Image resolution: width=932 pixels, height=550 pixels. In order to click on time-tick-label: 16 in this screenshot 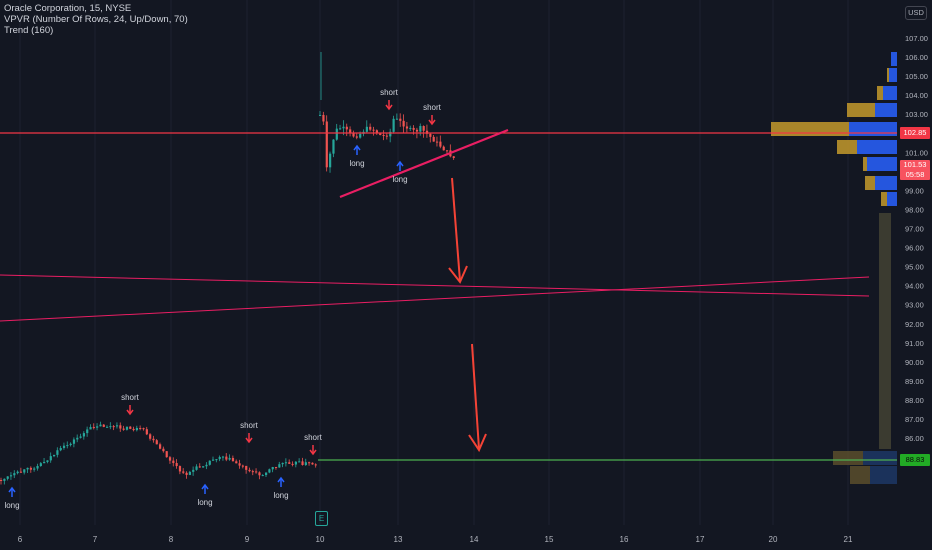, I will do `click(624, 539)`.